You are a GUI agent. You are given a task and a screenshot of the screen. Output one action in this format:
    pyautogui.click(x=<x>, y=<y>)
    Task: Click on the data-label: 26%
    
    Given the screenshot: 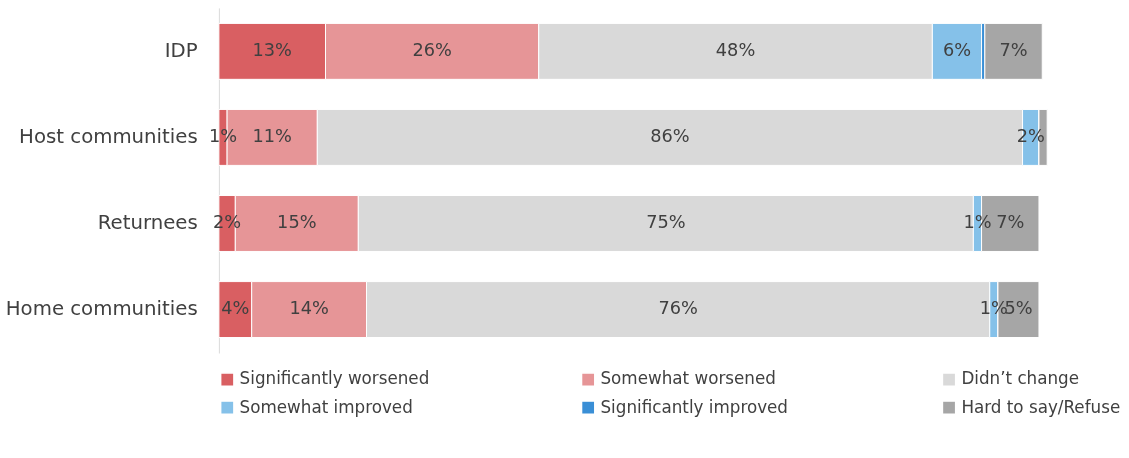 What is the action you would take?
    pyautogui.click(x=432, y=50)
    